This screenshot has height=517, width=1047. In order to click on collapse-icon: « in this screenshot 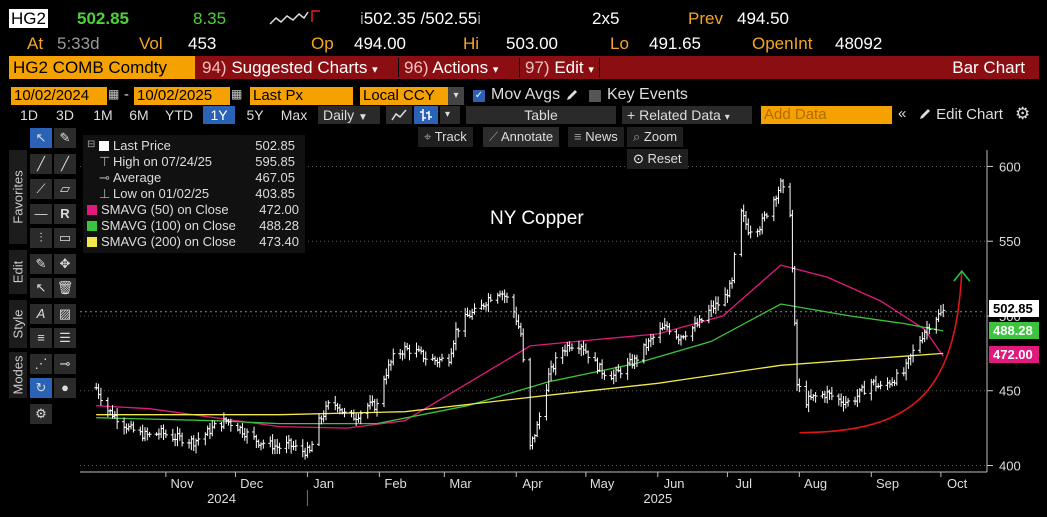, I will do `click(902, 113)`.